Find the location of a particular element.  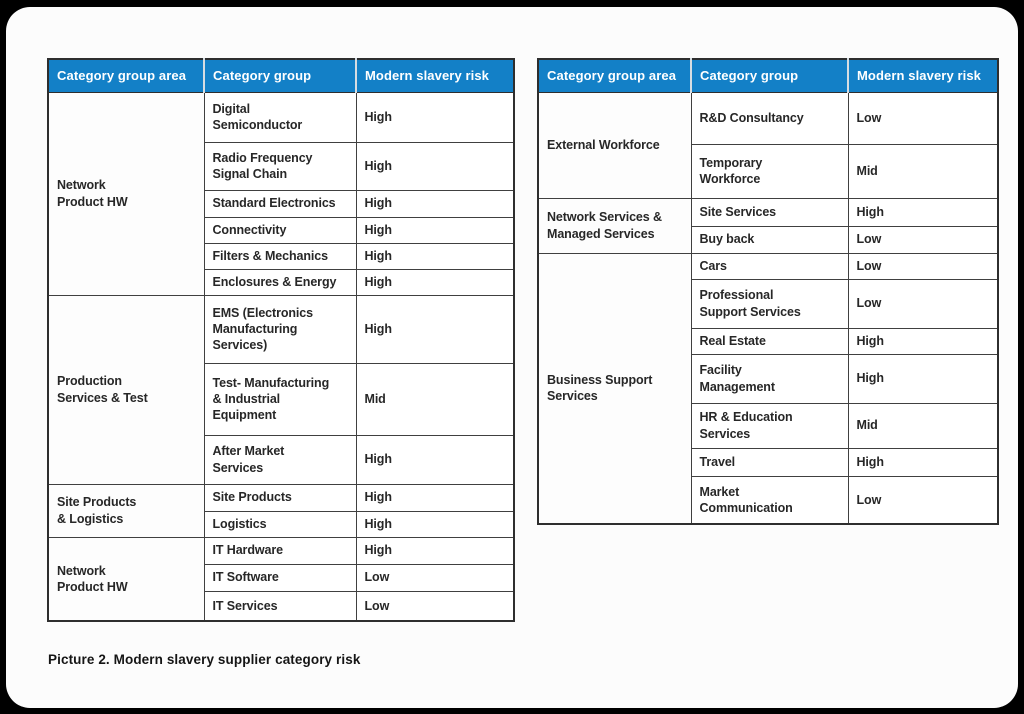

category-group-area-cell: Site Products & Logistics is located at coordinates (126, 510).